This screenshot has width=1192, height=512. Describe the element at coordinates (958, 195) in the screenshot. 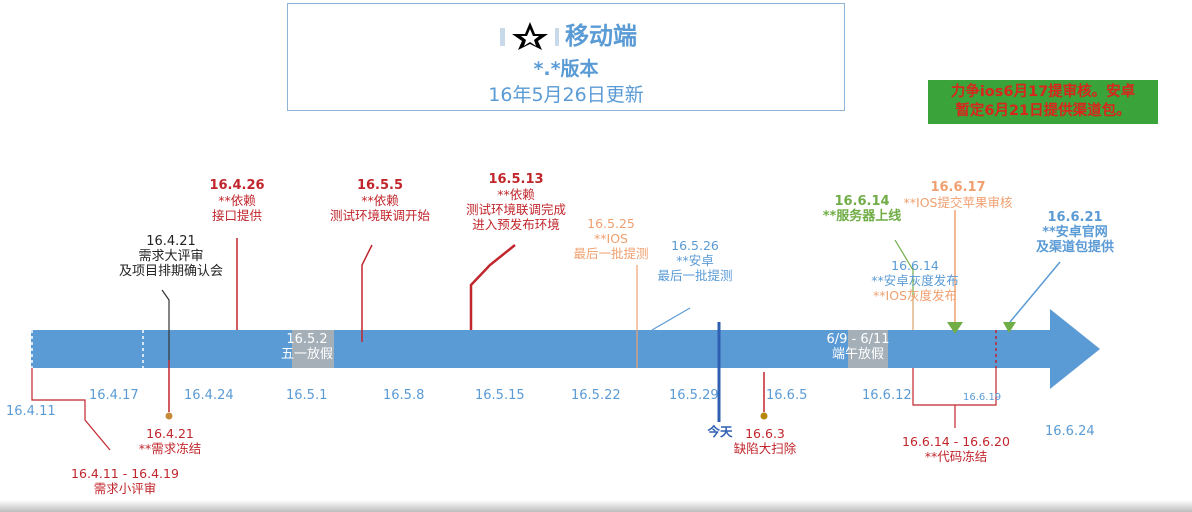

I see `event-6-17: 16.6.17 **IOS提交苹果审核` at that location.